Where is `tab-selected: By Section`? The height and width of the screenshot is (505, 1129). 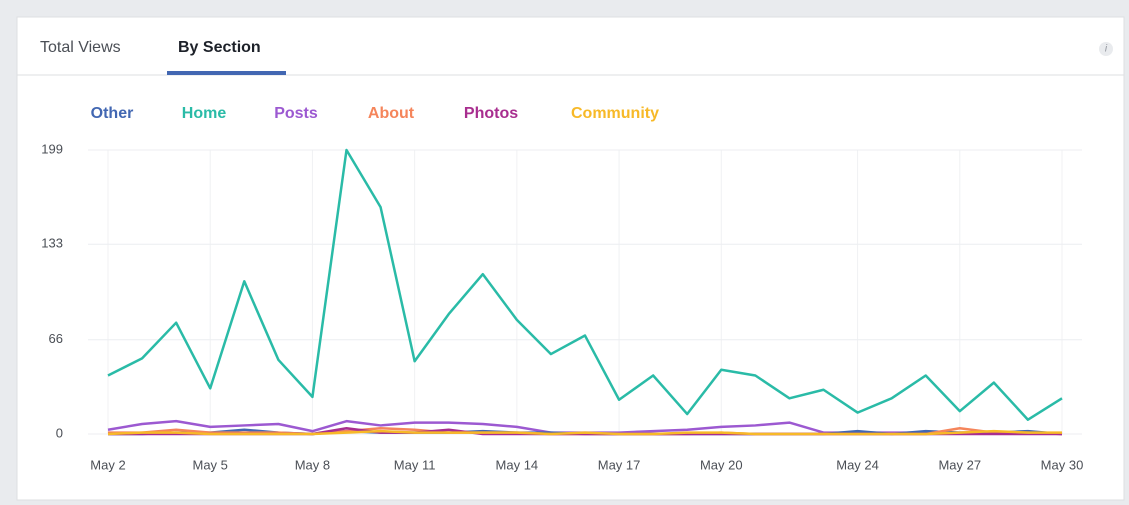
tab-selected: By Section is located at coordinates (219, 47).